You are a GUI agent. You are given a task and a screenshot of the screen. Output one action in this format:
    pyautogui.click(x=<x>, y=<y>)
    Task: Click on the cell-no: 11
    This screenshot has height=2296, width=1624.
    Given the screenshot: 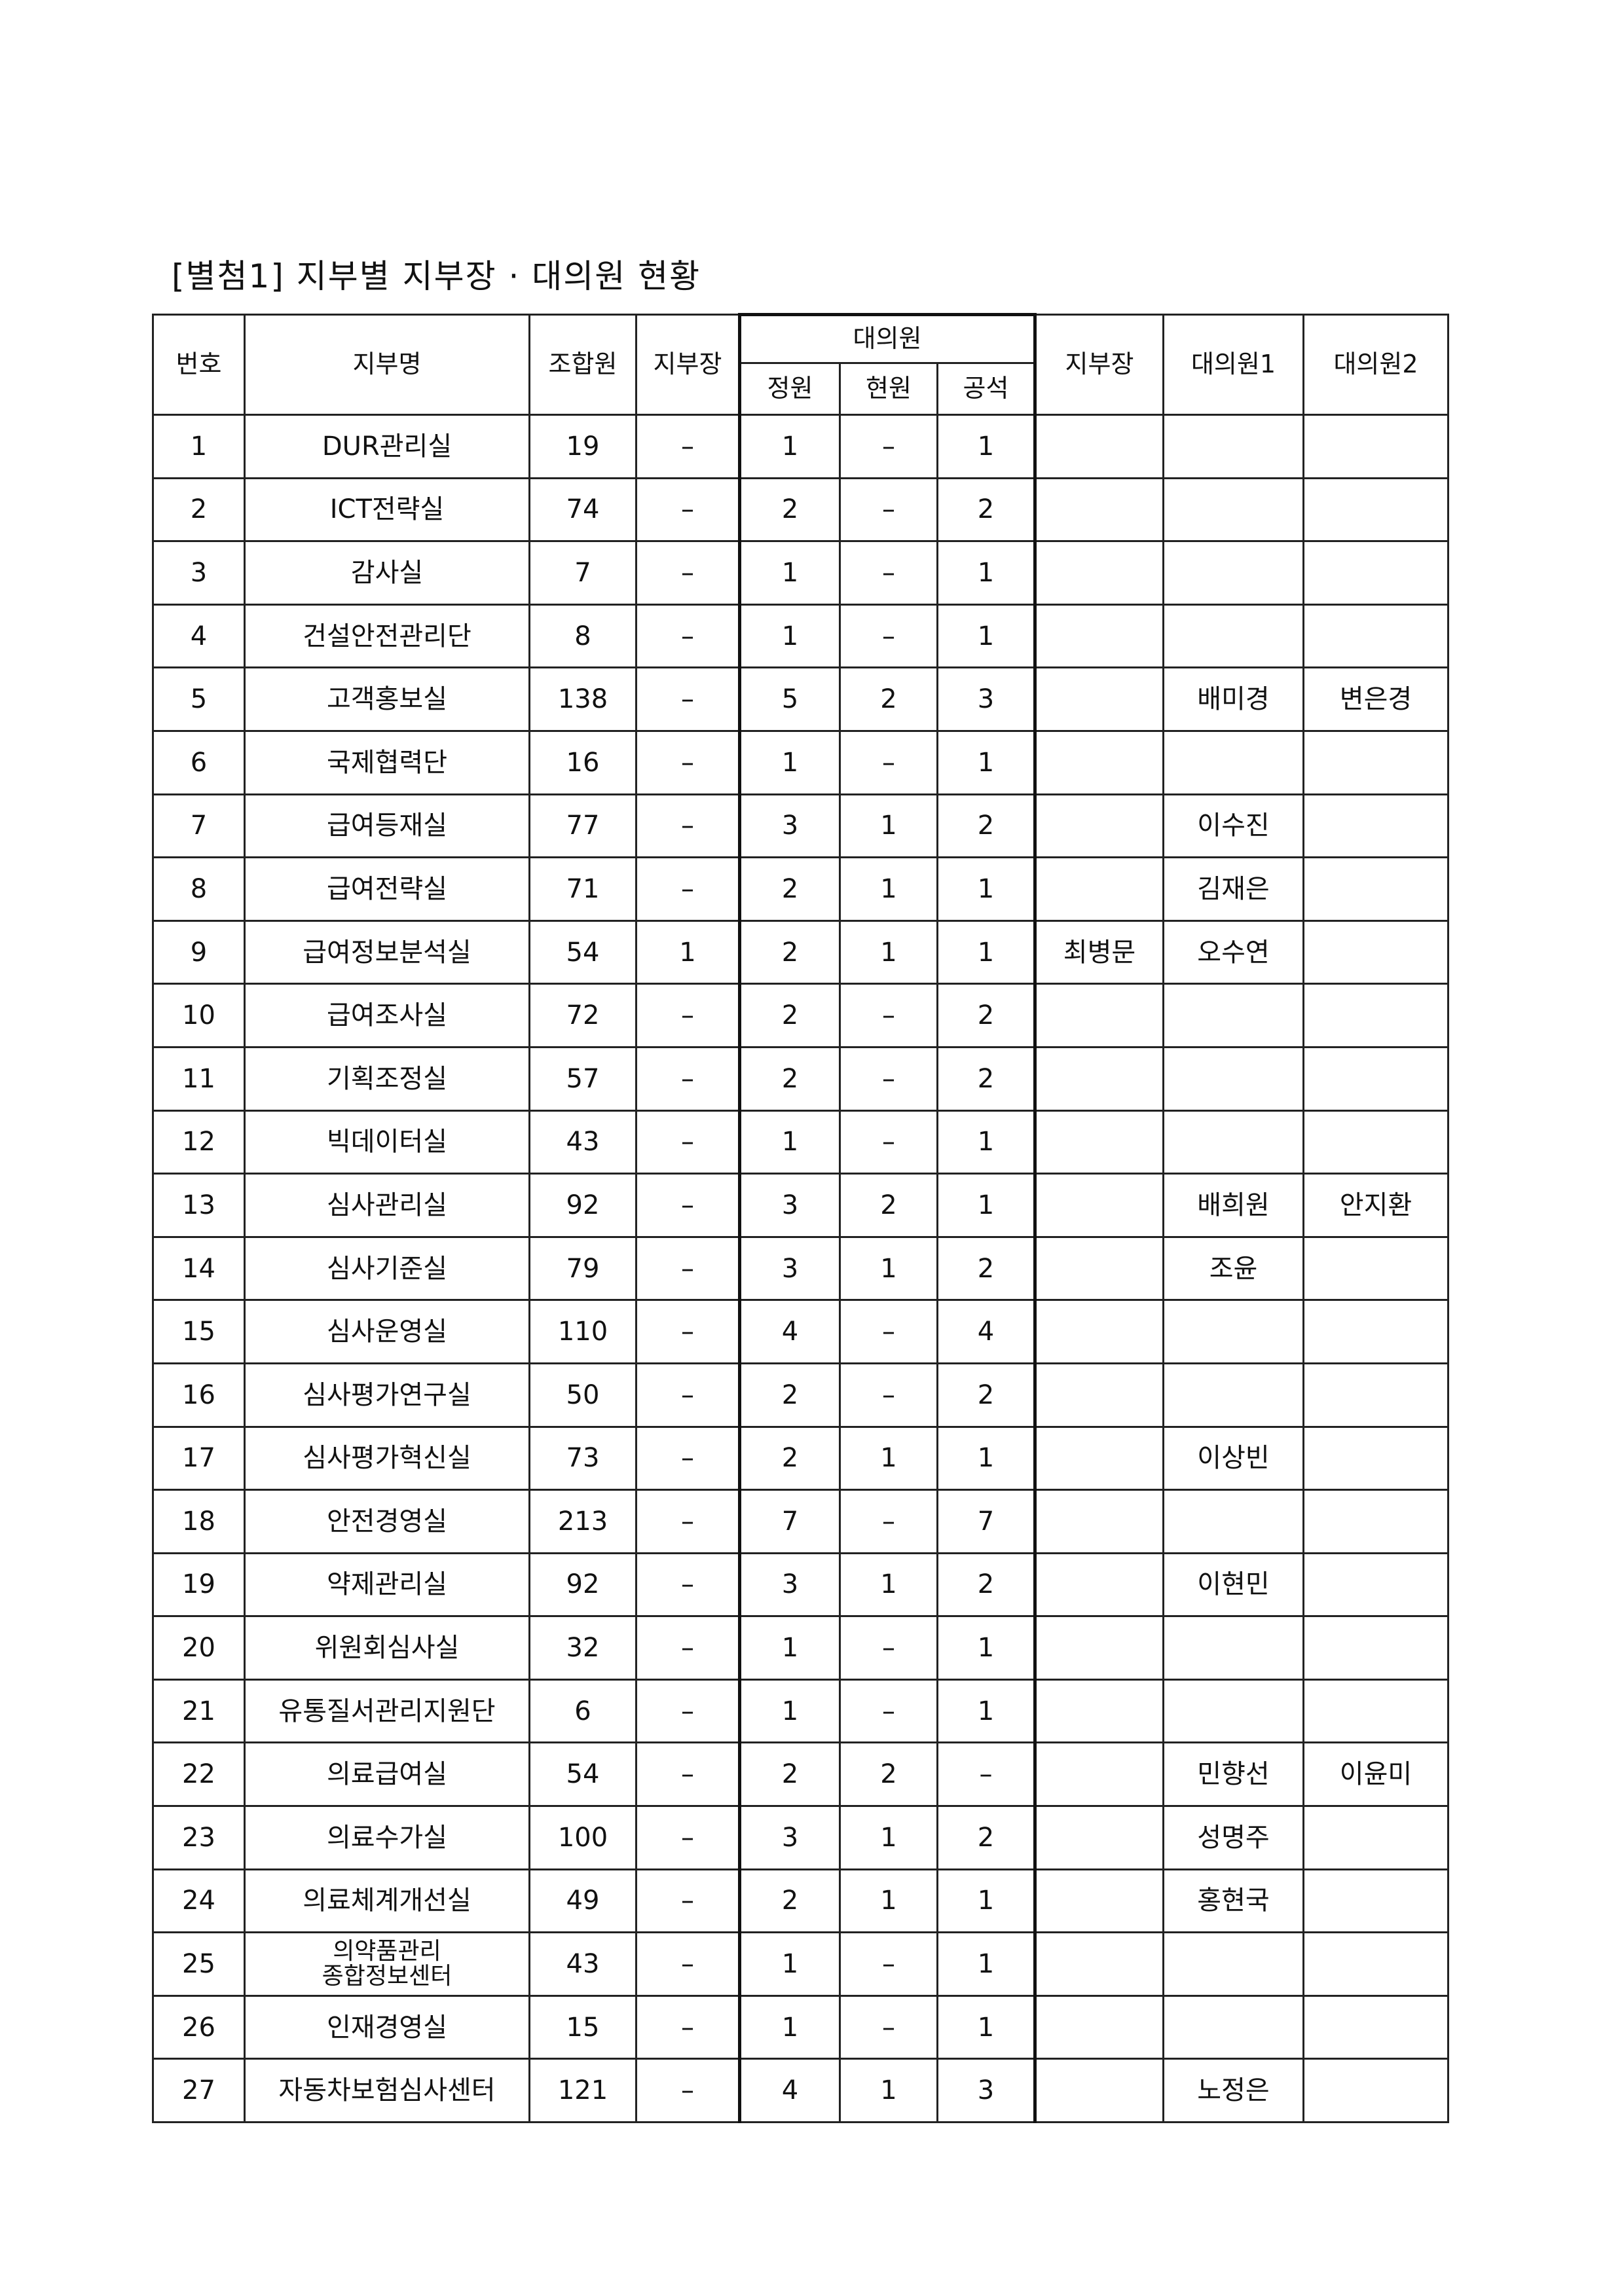 What is the action you would take?
    pyautogui.click(x=199, y=1079)
    